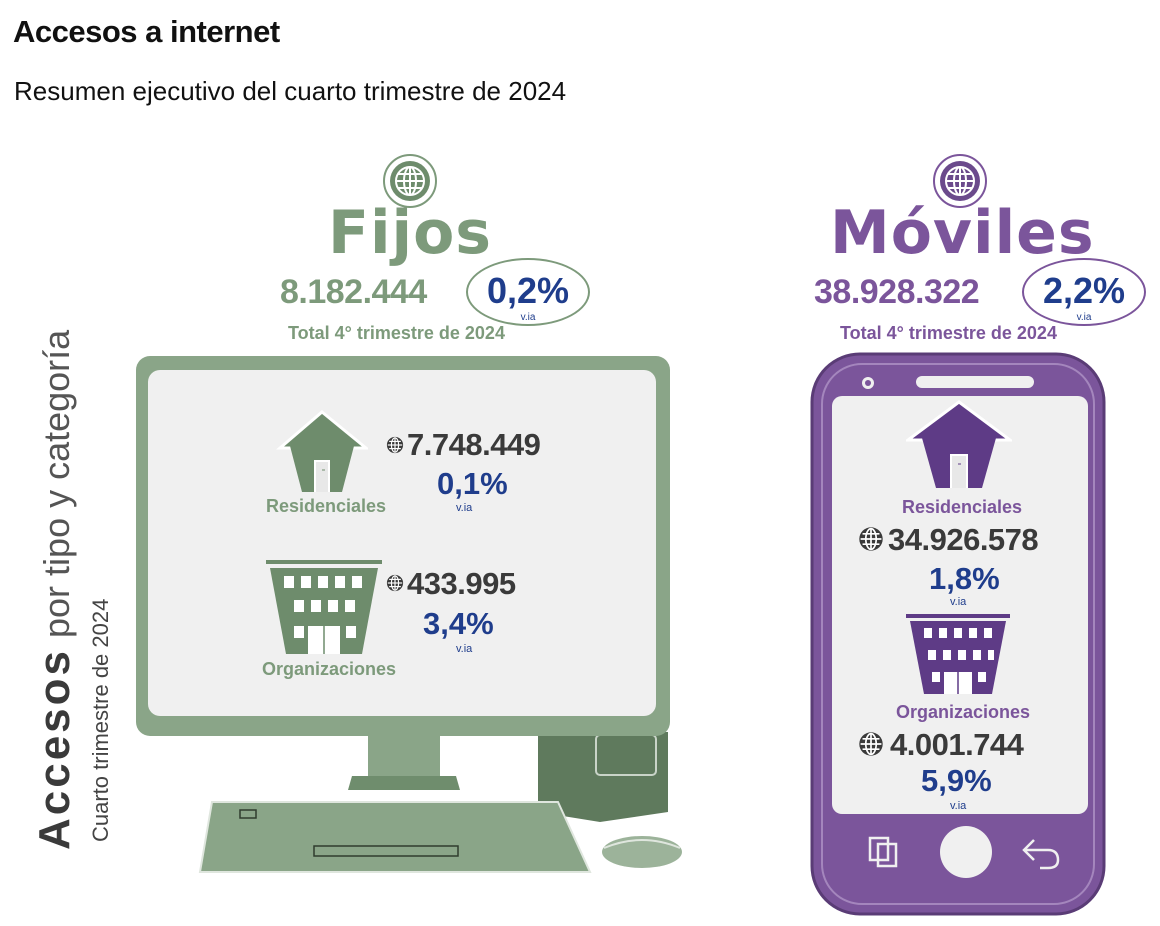 The height and width of the screenshot is (926, 1160). What do you see at coordinates (54, 748) in the screenshot?
I see `side-label-bold: Accesos` at bounding box center [54, 748].